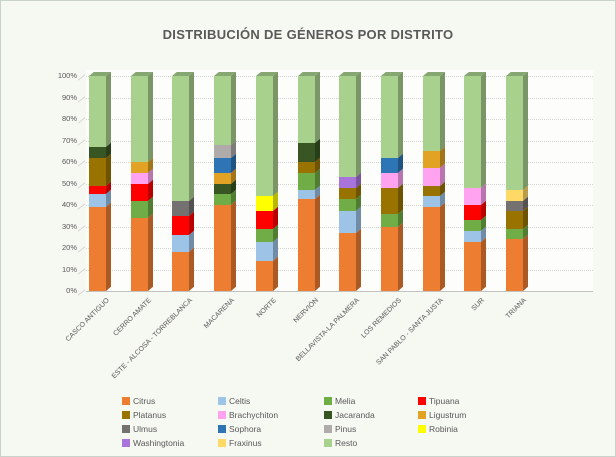 The height and width of the screenshot is (457, 616). I want to click on legend-swatch-citrus, so click(126, 400).